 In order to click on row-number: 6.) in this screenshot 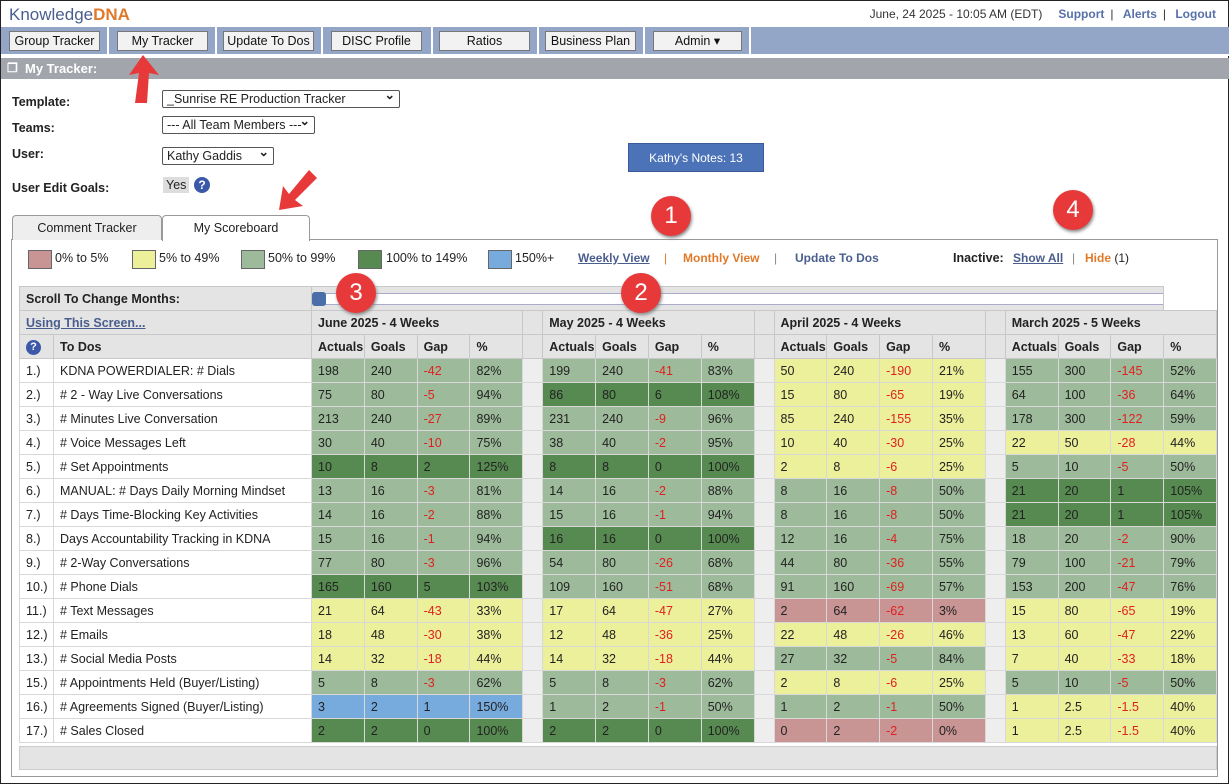, I will do `click(36, 490)`.